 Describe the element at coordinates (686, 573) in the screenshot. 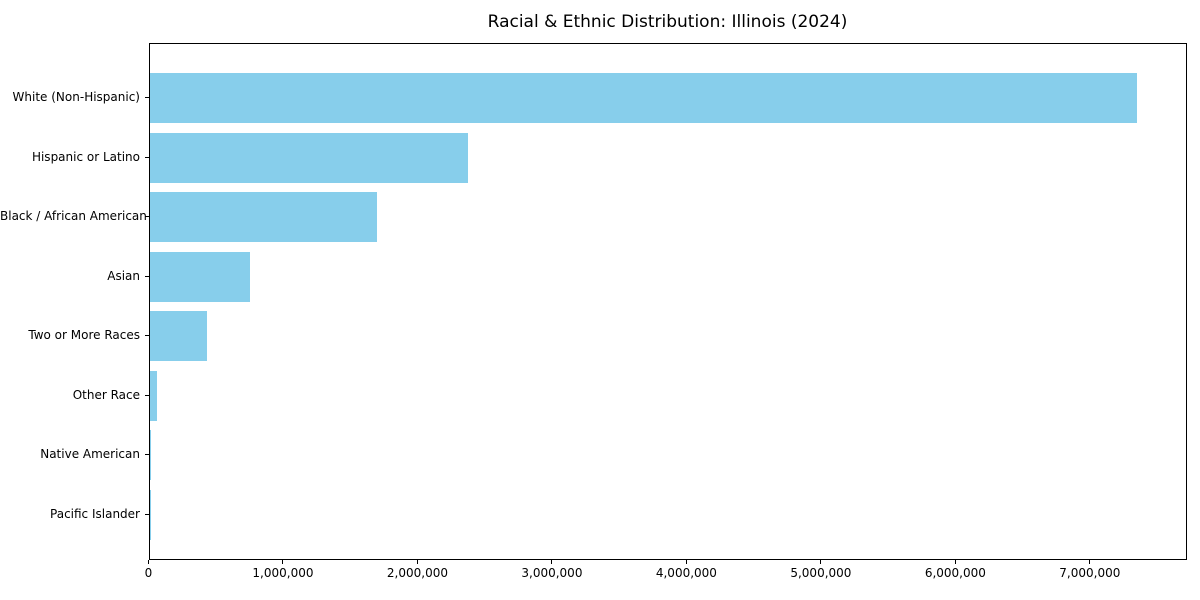

I see `x-tick-label: 4,000,000` at that location.